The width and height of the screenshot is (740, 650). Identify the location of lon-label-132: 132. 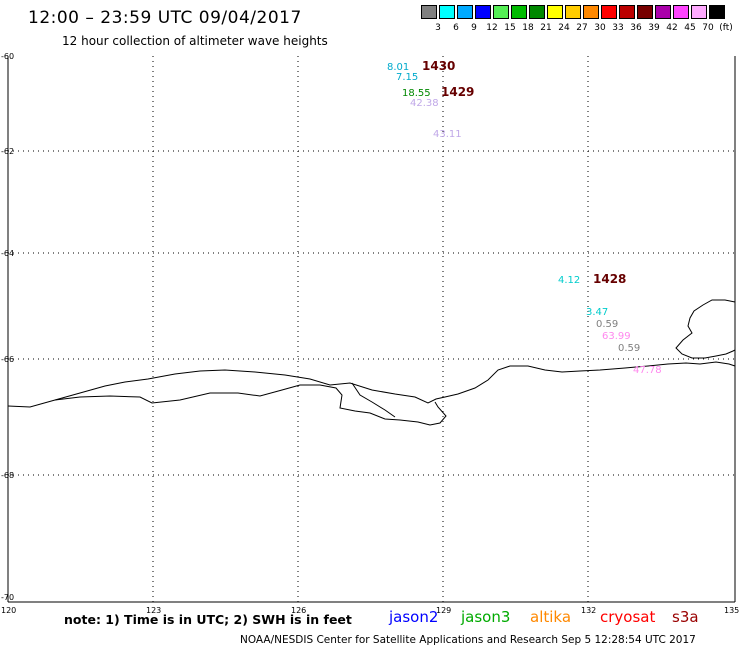
(588, 610).